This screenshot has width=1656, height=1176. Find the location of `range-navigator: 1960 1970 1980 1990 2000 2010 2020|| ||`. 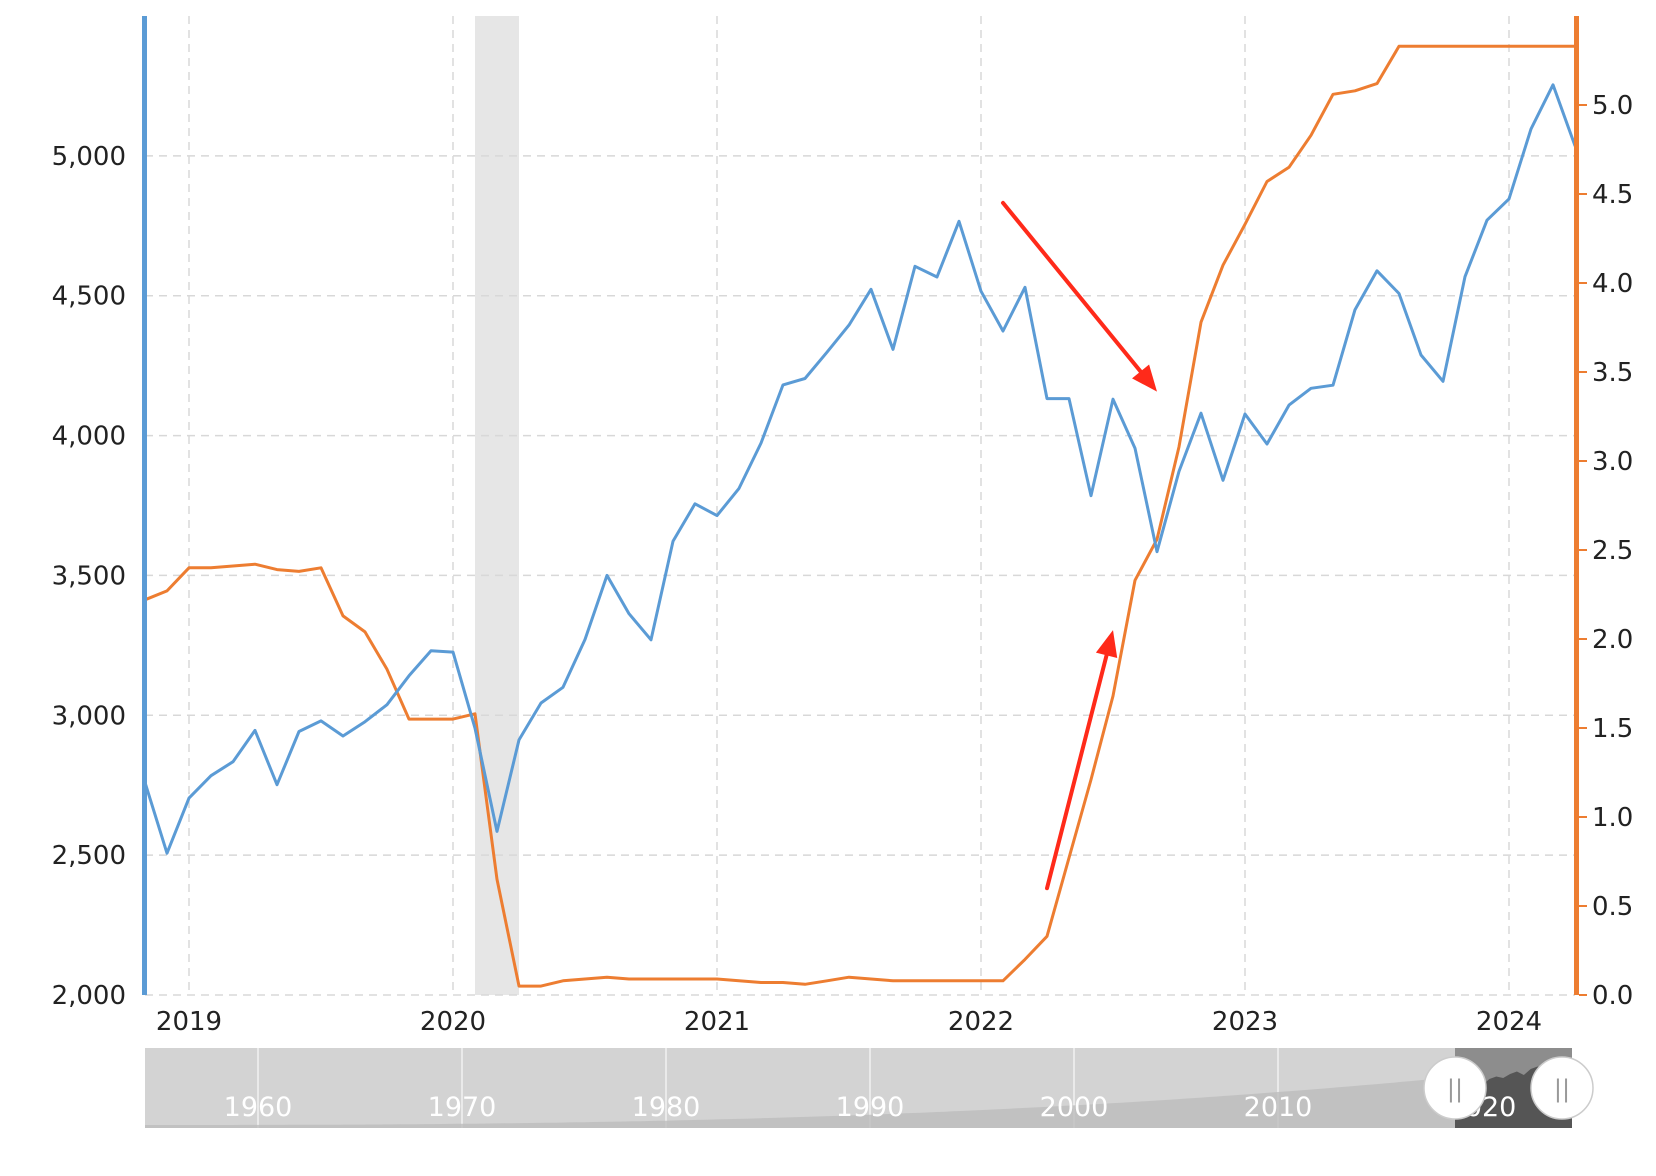

range-navigator: 1960 1970 1980 1990 2000 2010 2020|| || is located at coordinates (869, 1088).